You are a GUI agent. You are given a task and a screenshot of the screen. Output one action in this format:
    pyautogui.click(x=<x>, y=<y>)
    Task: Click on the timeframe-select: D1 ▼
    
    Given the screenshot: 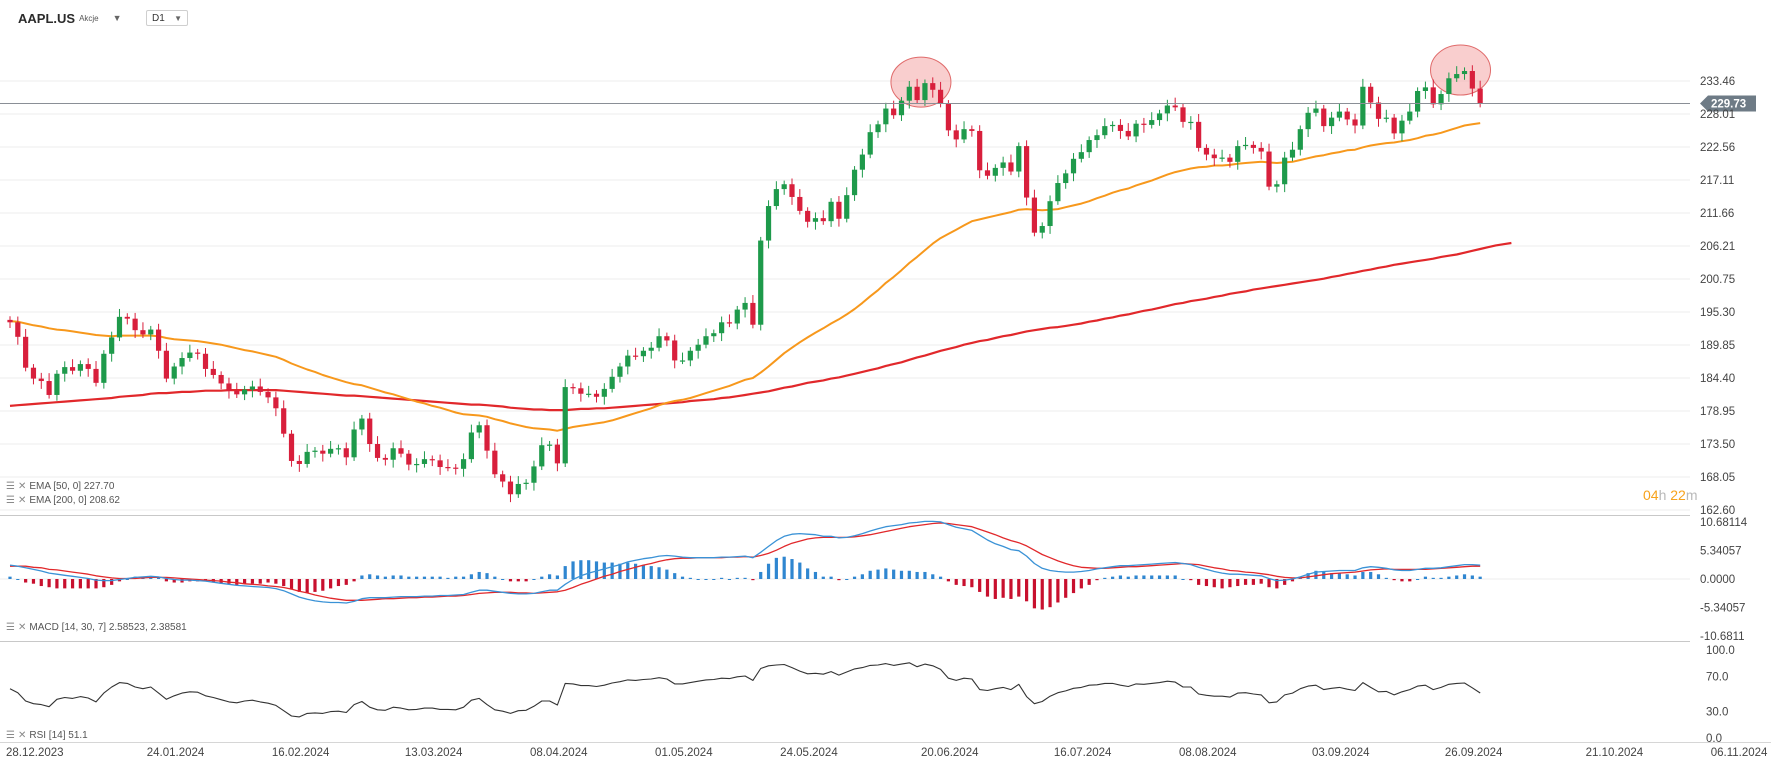 What is the action you would take?
    pyautogui.click(x=167, y=18)
    